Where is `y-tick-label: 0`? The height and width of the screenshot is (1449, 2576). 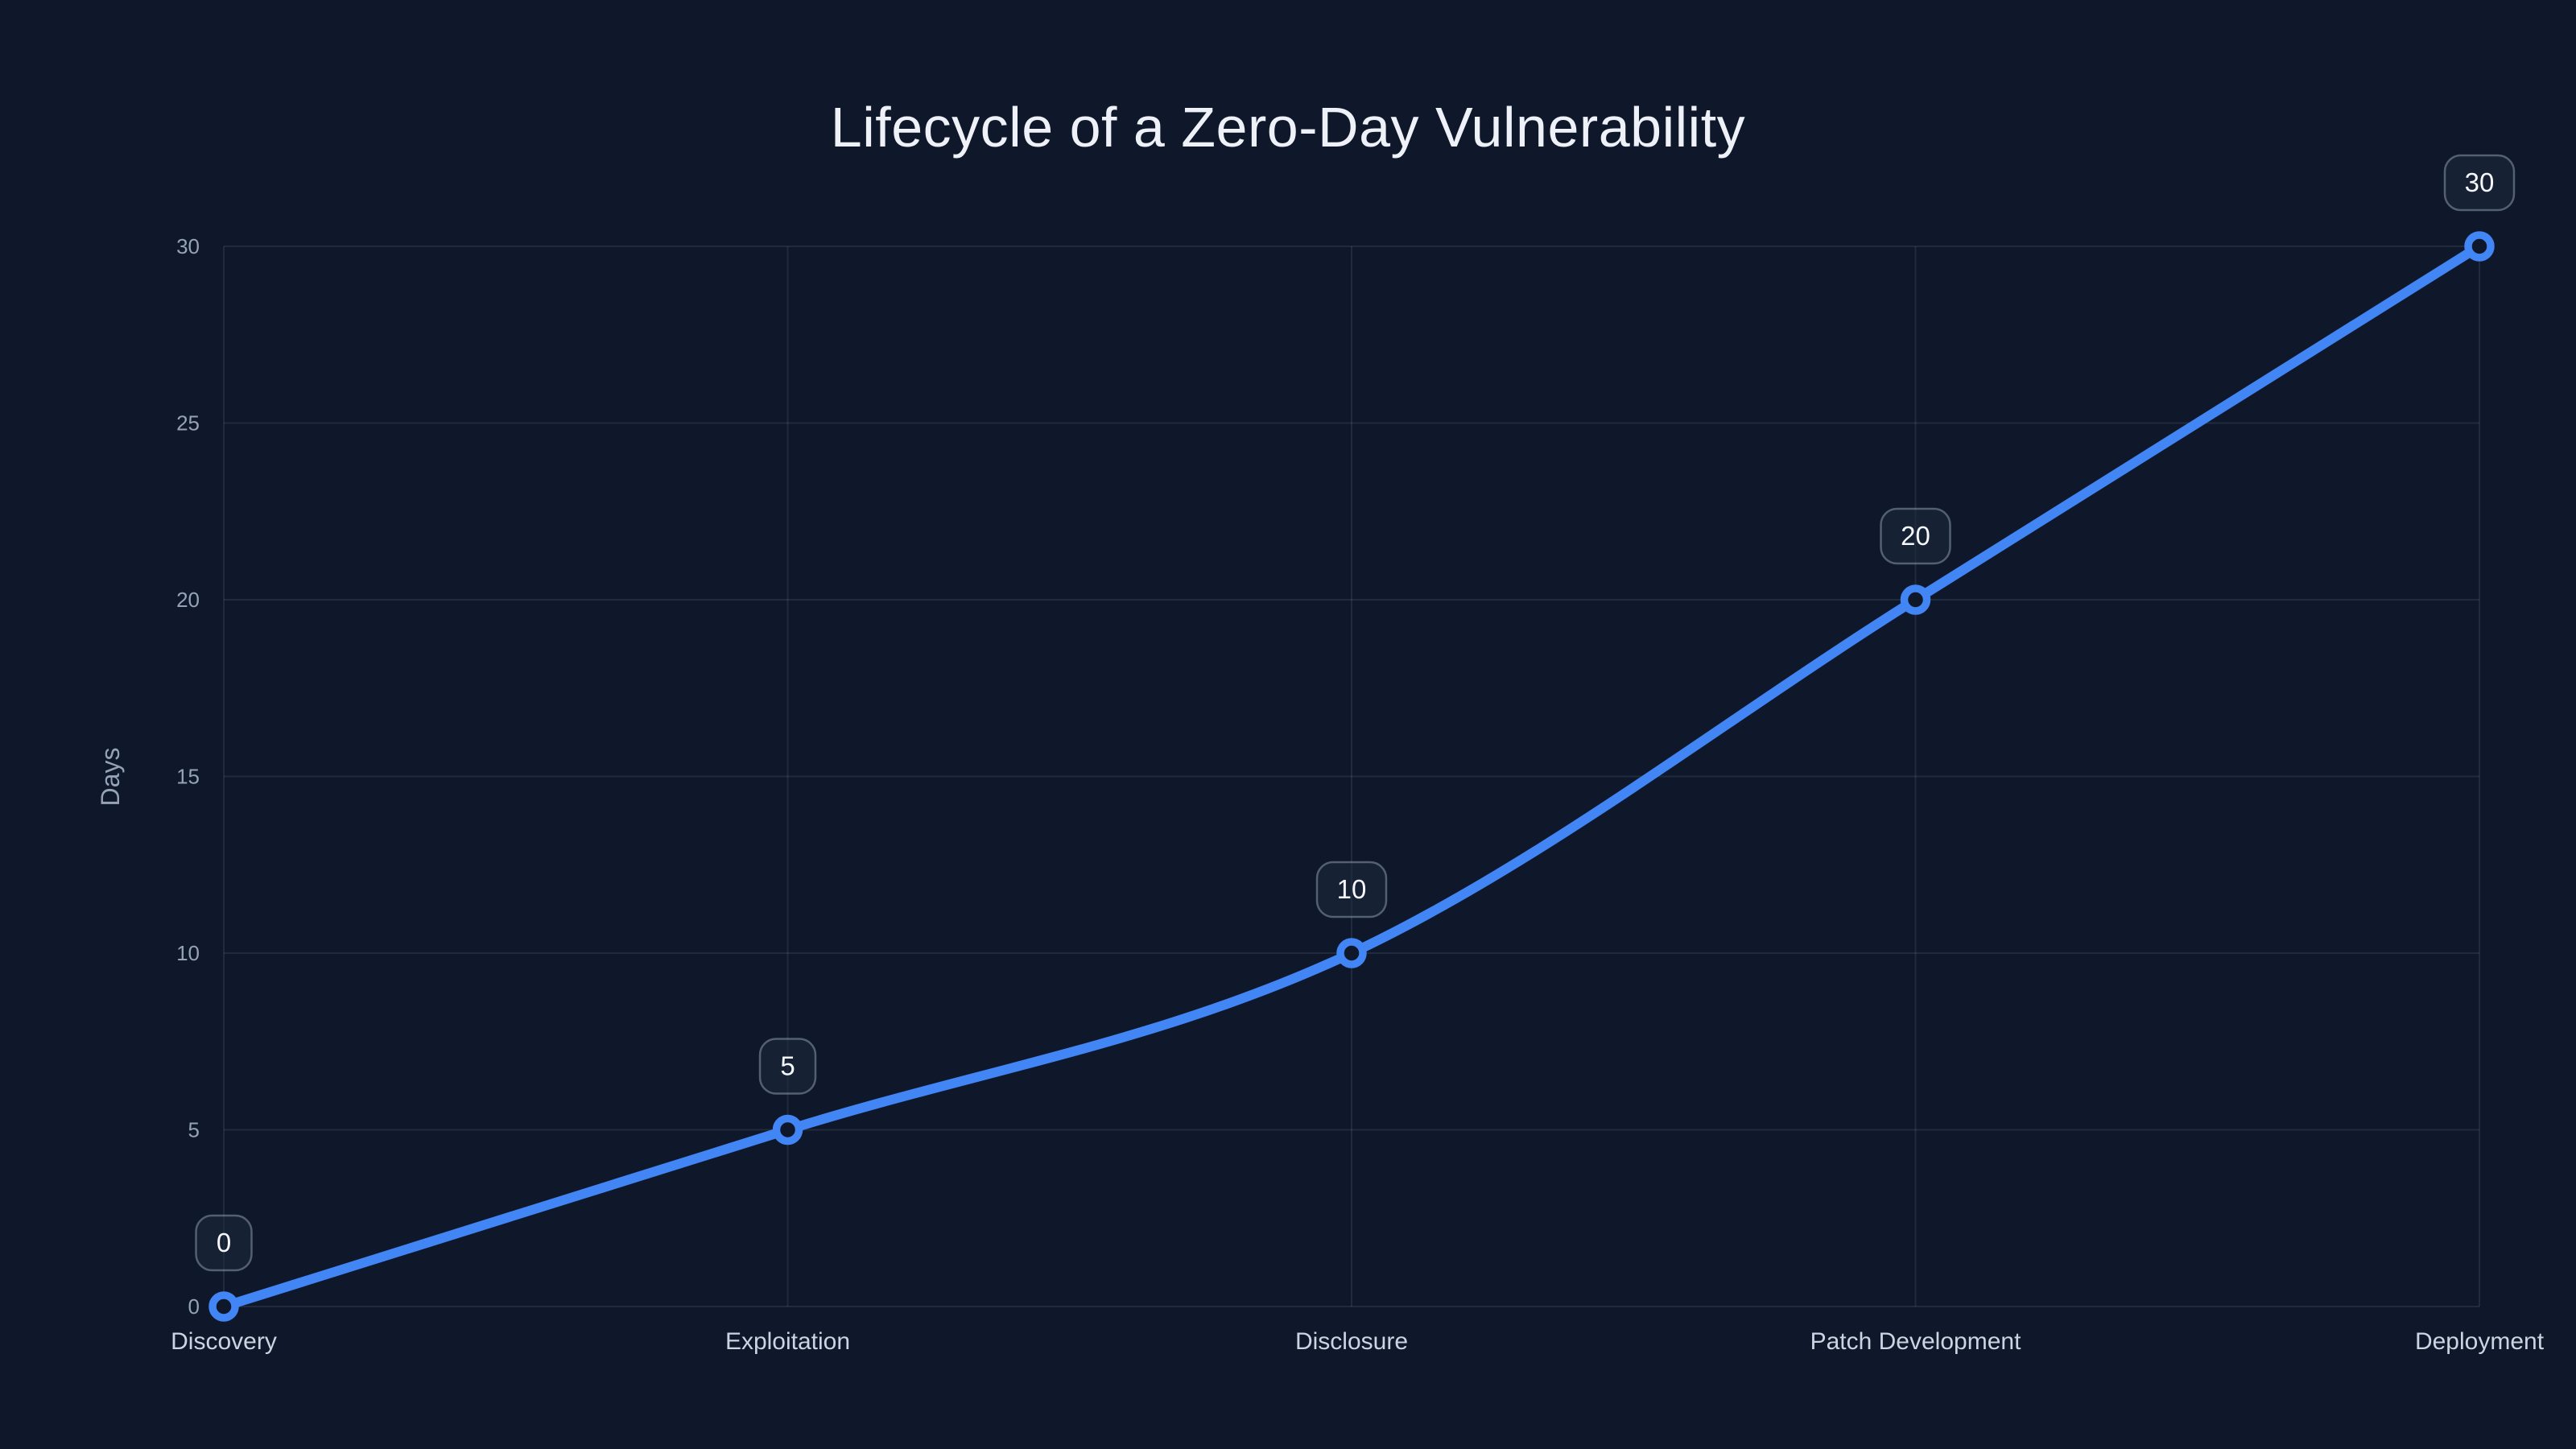
y-tick-label: 0 is located at coordinates (194, 1306).